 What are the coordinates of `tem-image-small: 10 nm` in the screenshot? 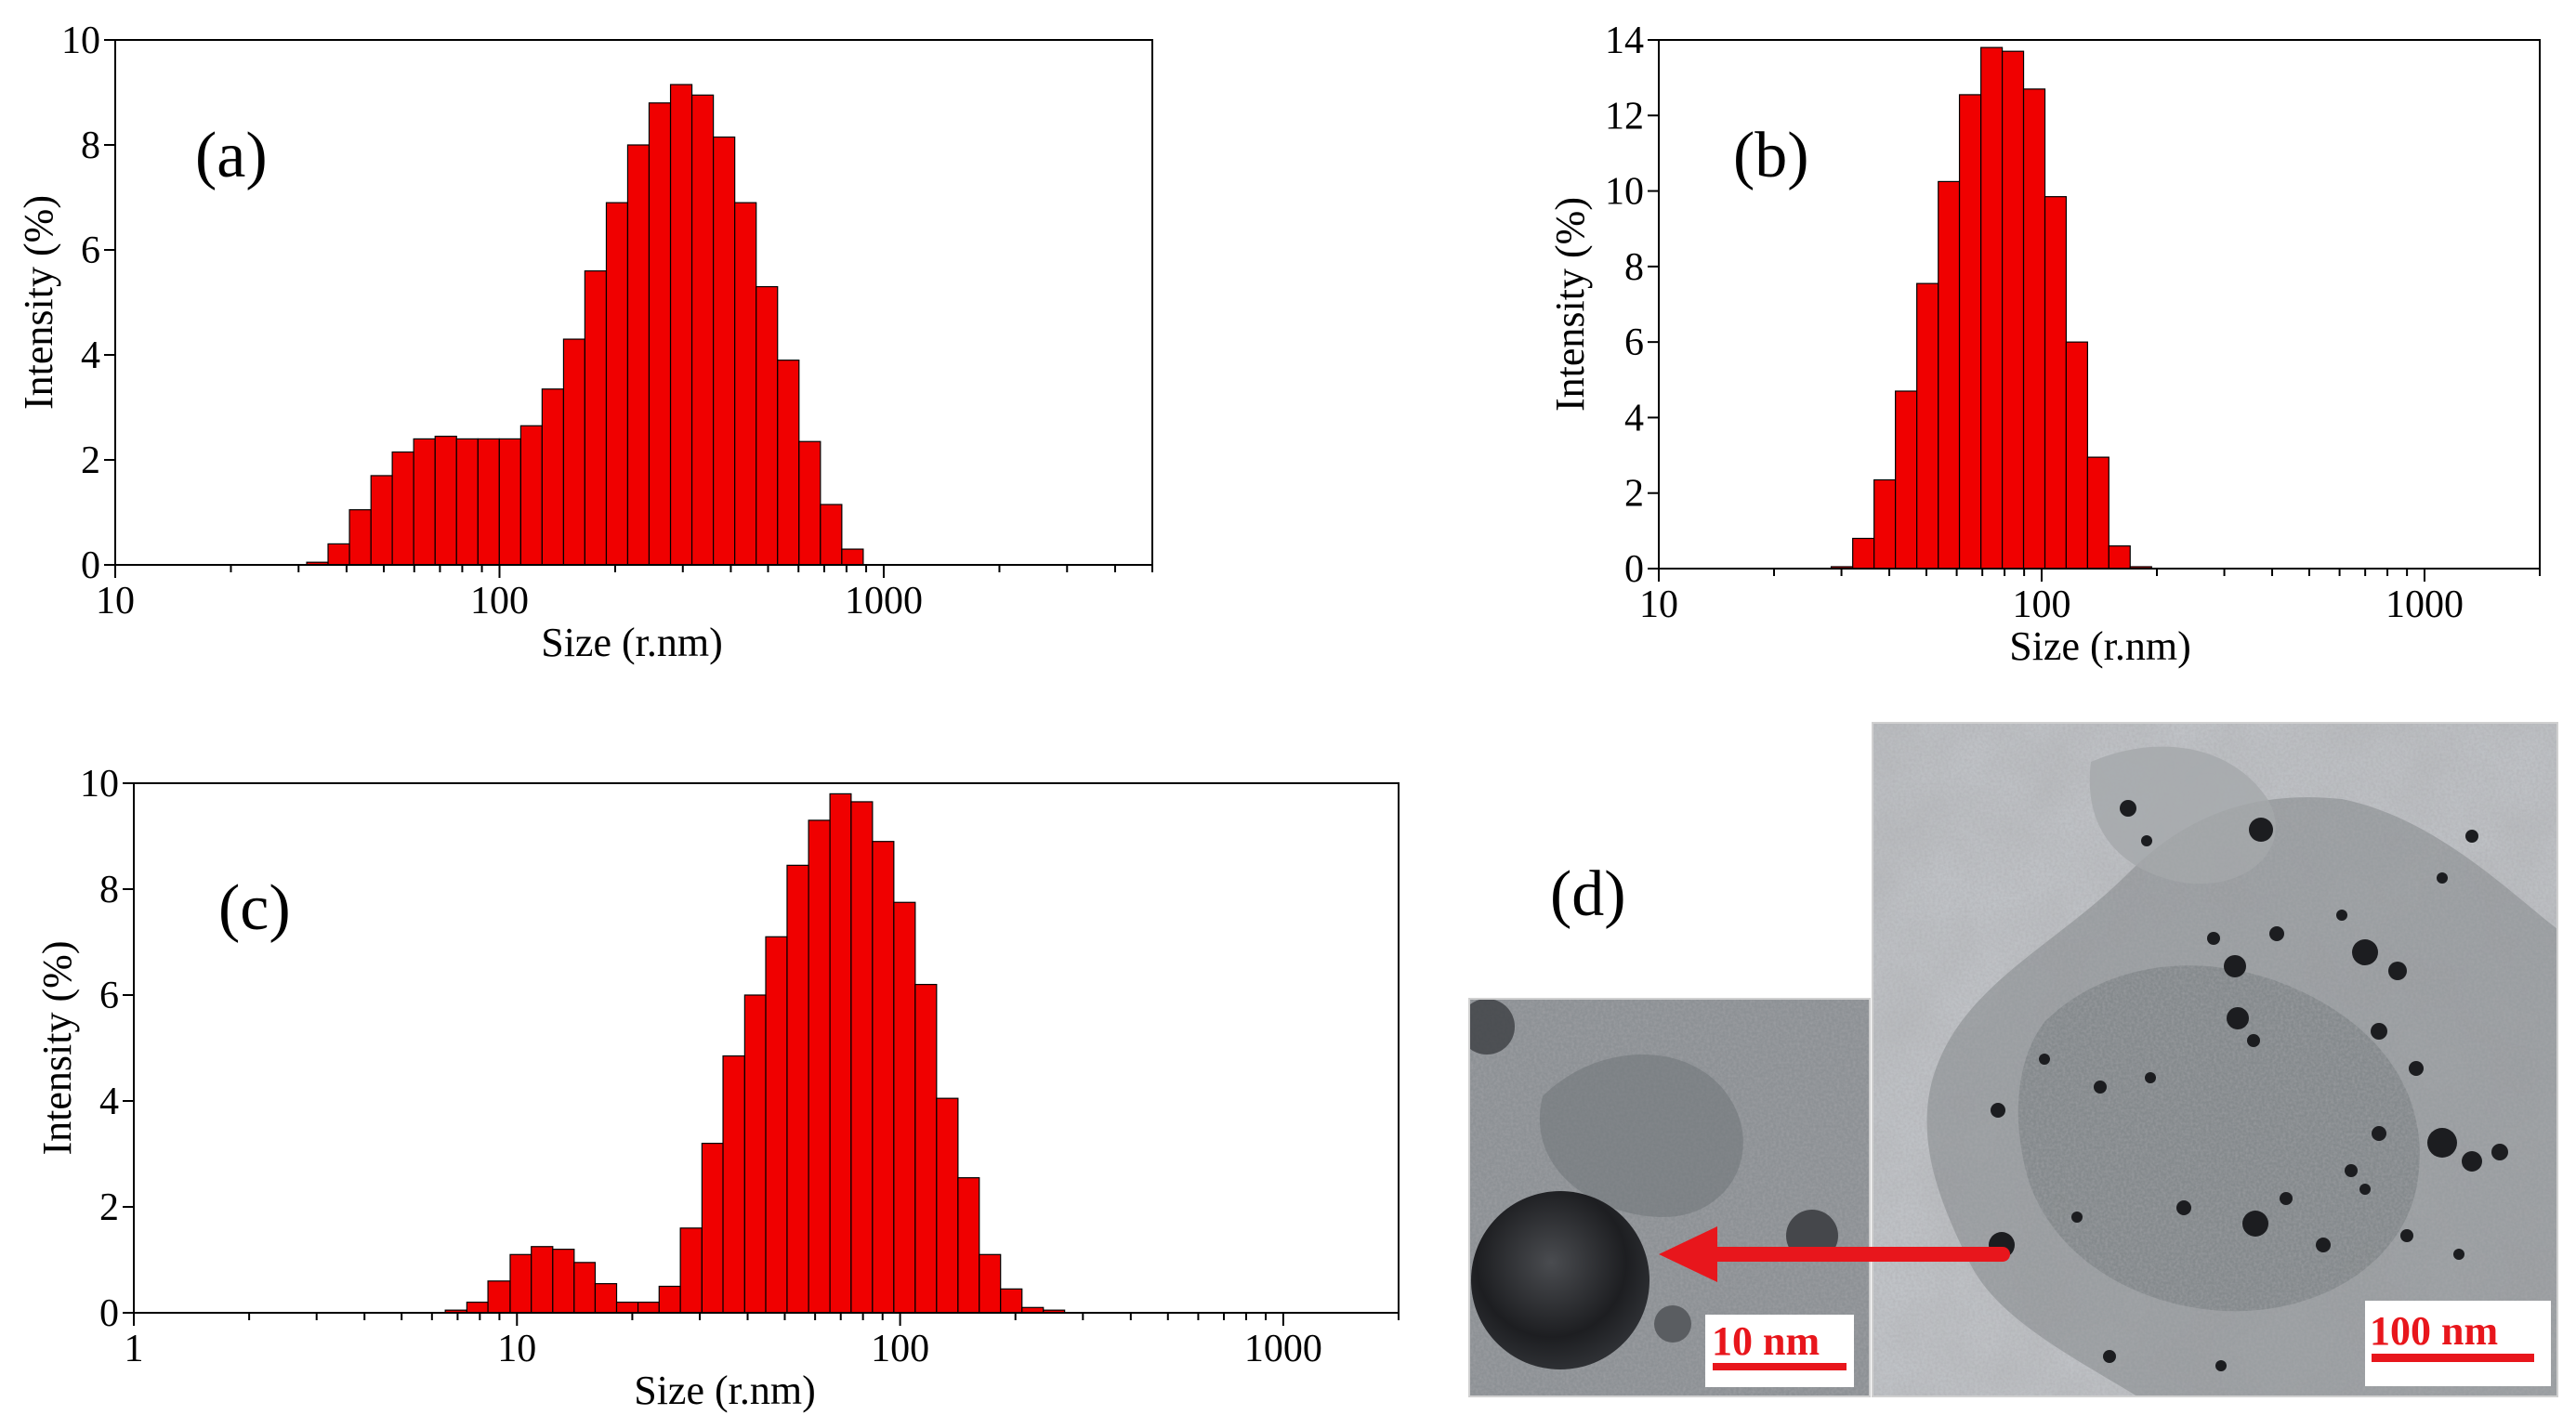 It's located at (1669, 1197).